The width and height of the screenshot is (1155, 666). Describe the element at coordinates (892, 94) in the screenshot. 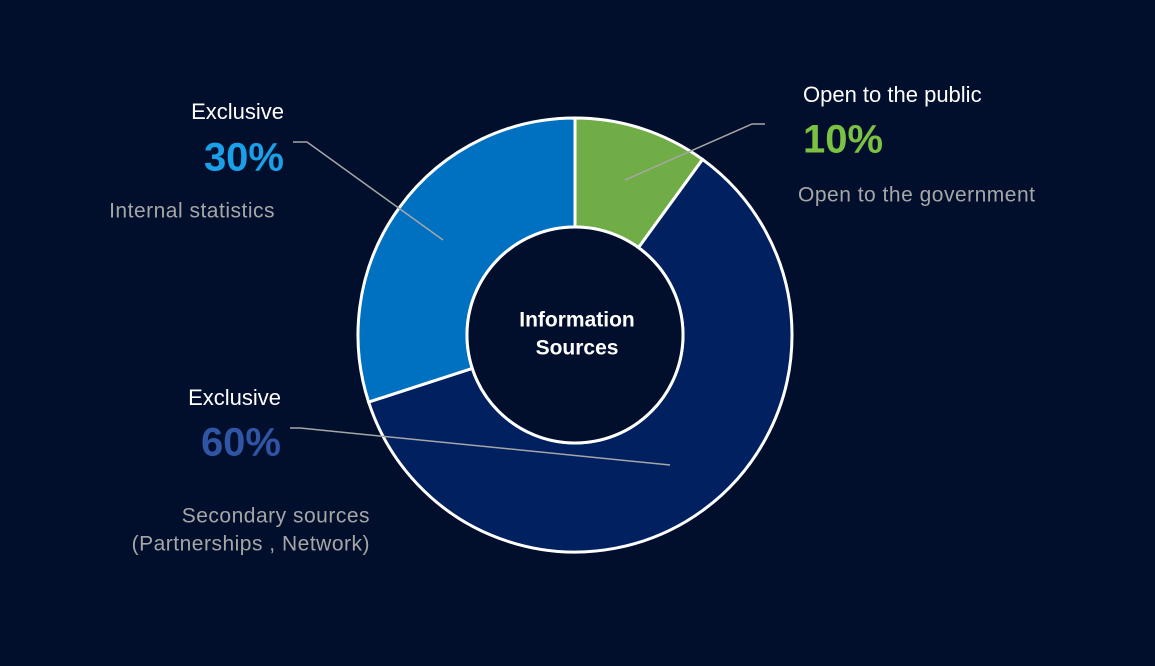

I see `slice-name: Open to the public` at that location.